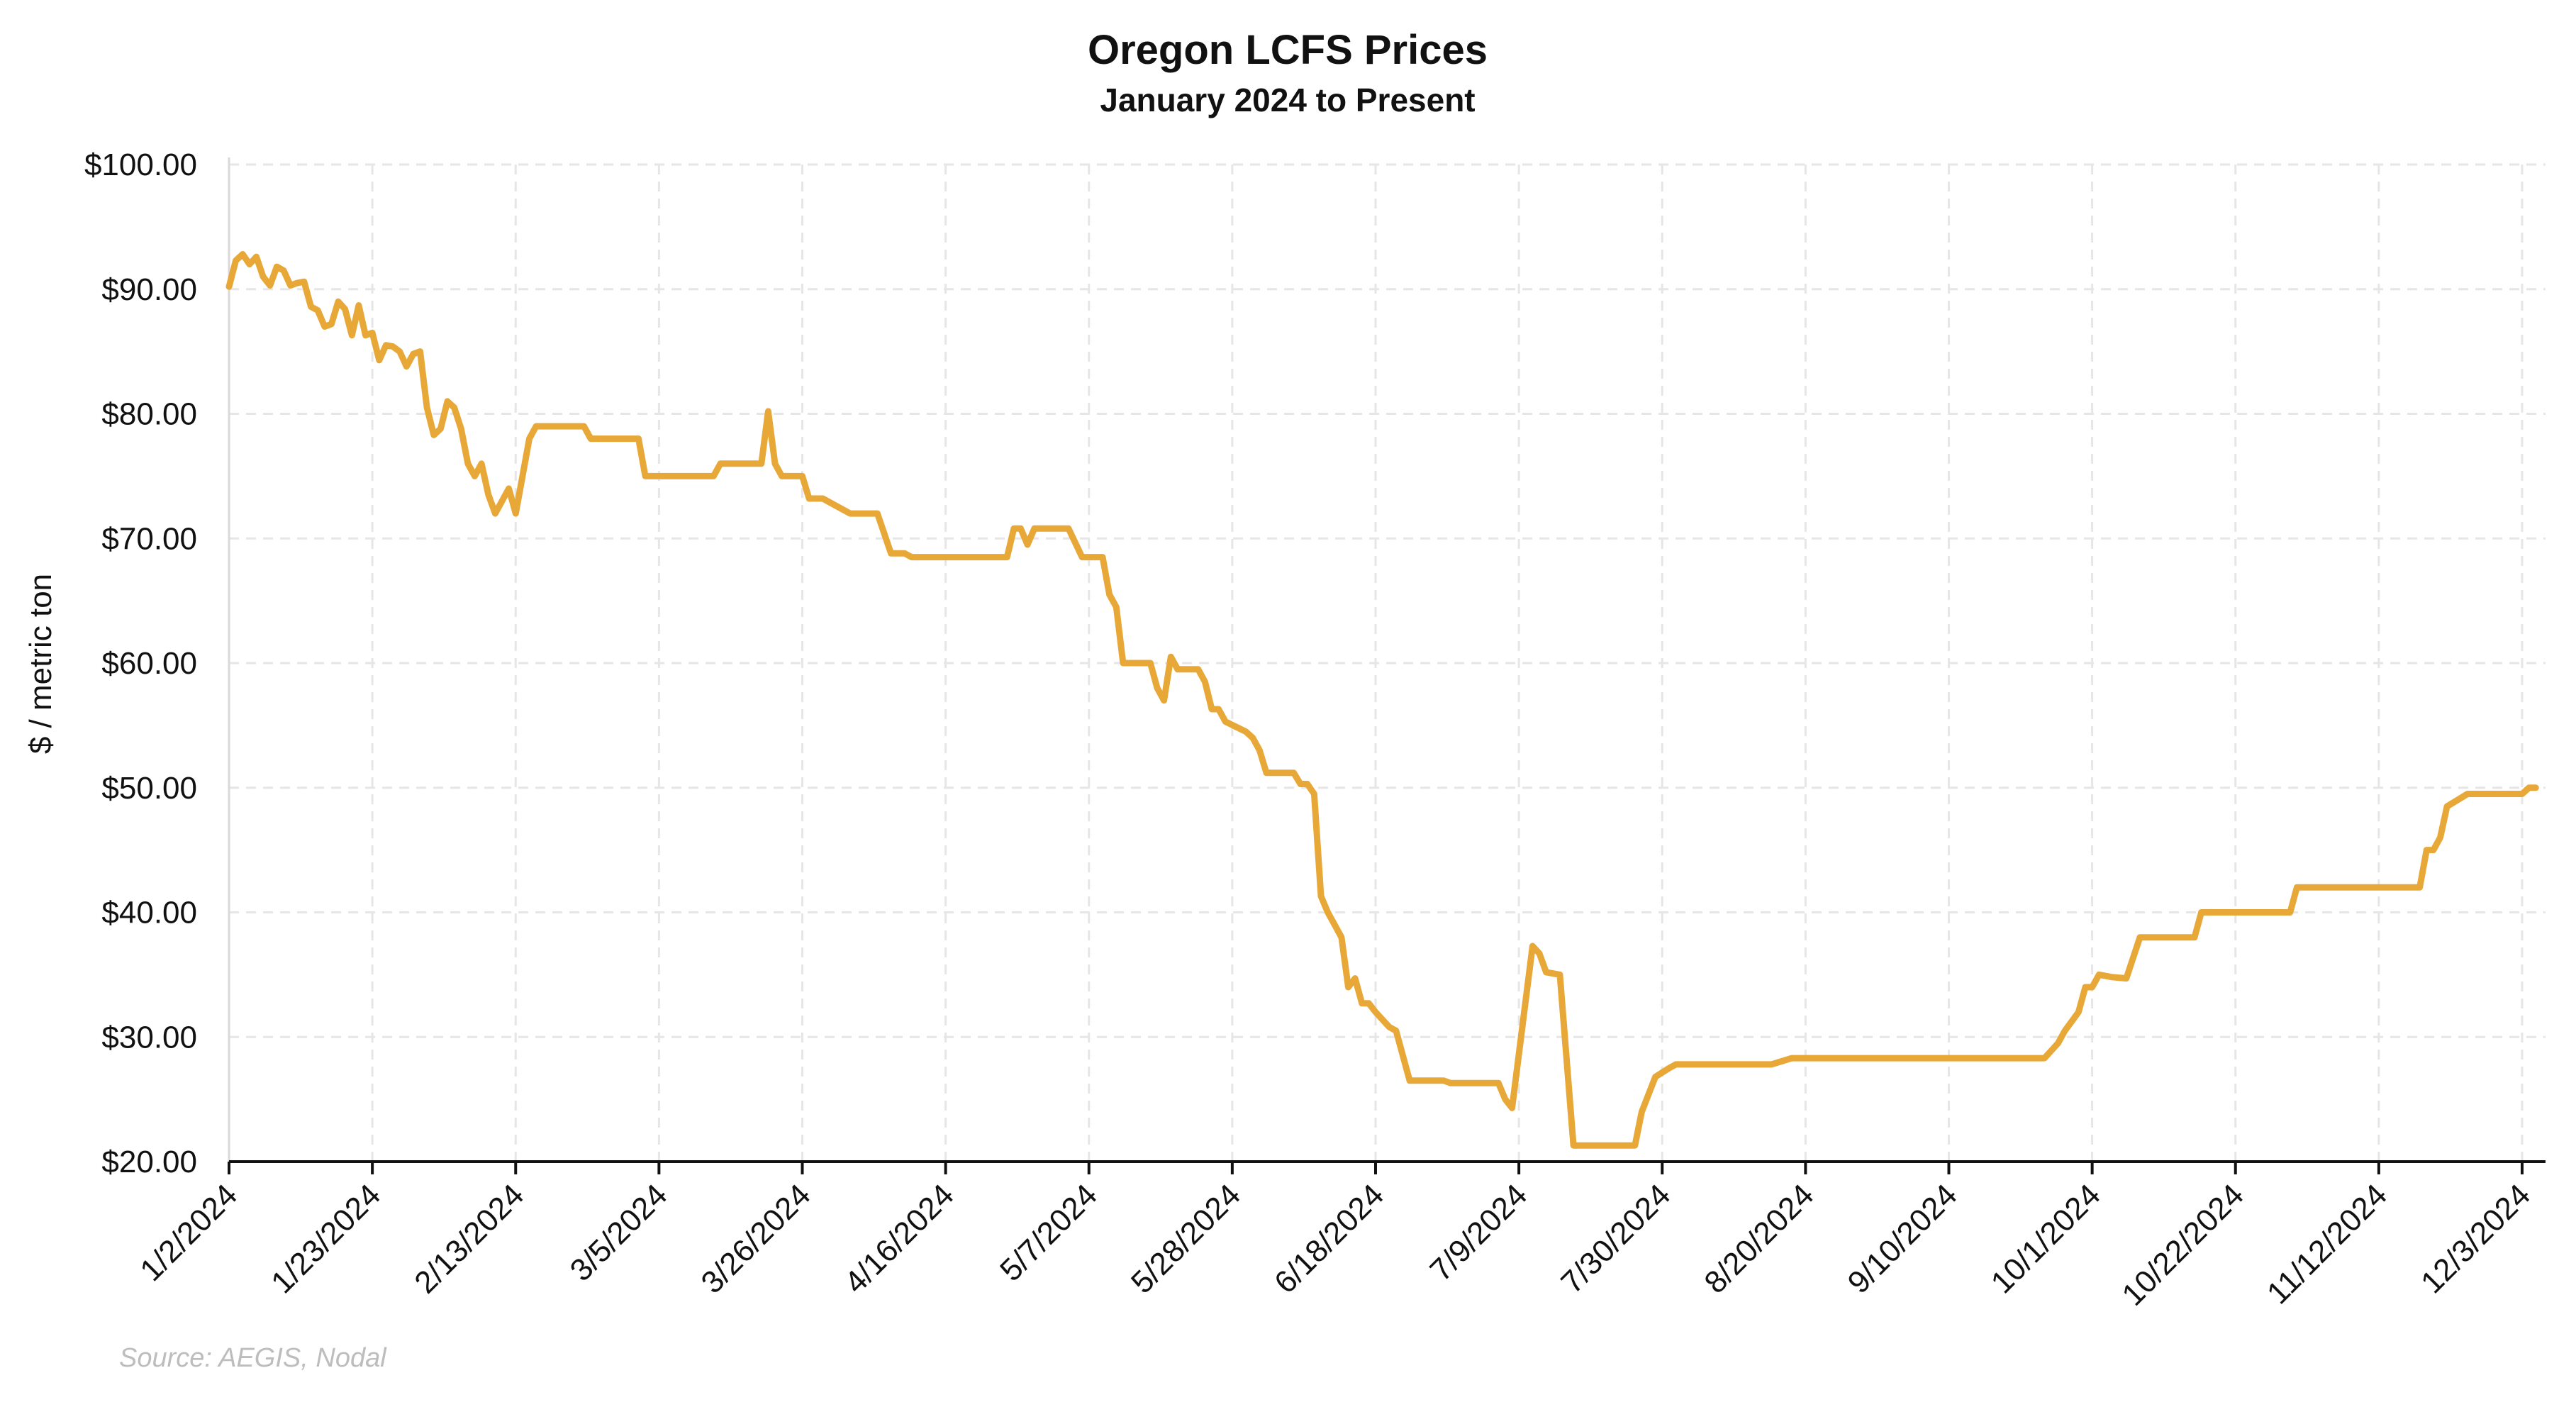  What do you see at coordinates (2046, 1239) in the screenshot?
I see `x-tick-label: 10/1/2024` at bounding box center [2046, 1239].